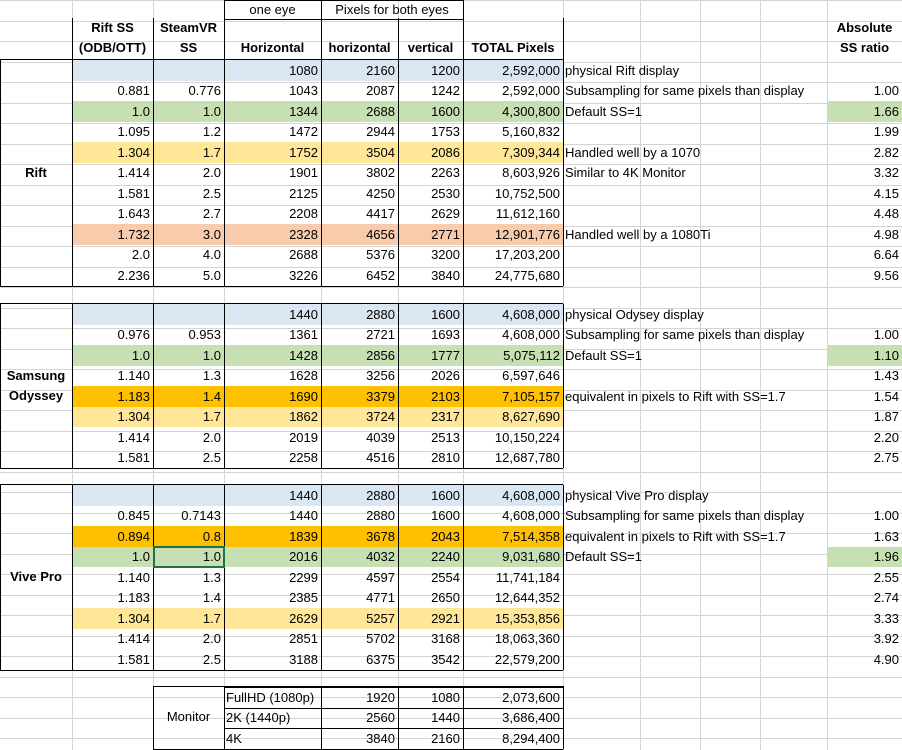  Describe the element at coordinates (886, 536) in the screenshot. I see `cell-absolute-ss-ratio: 1.63` at that location.